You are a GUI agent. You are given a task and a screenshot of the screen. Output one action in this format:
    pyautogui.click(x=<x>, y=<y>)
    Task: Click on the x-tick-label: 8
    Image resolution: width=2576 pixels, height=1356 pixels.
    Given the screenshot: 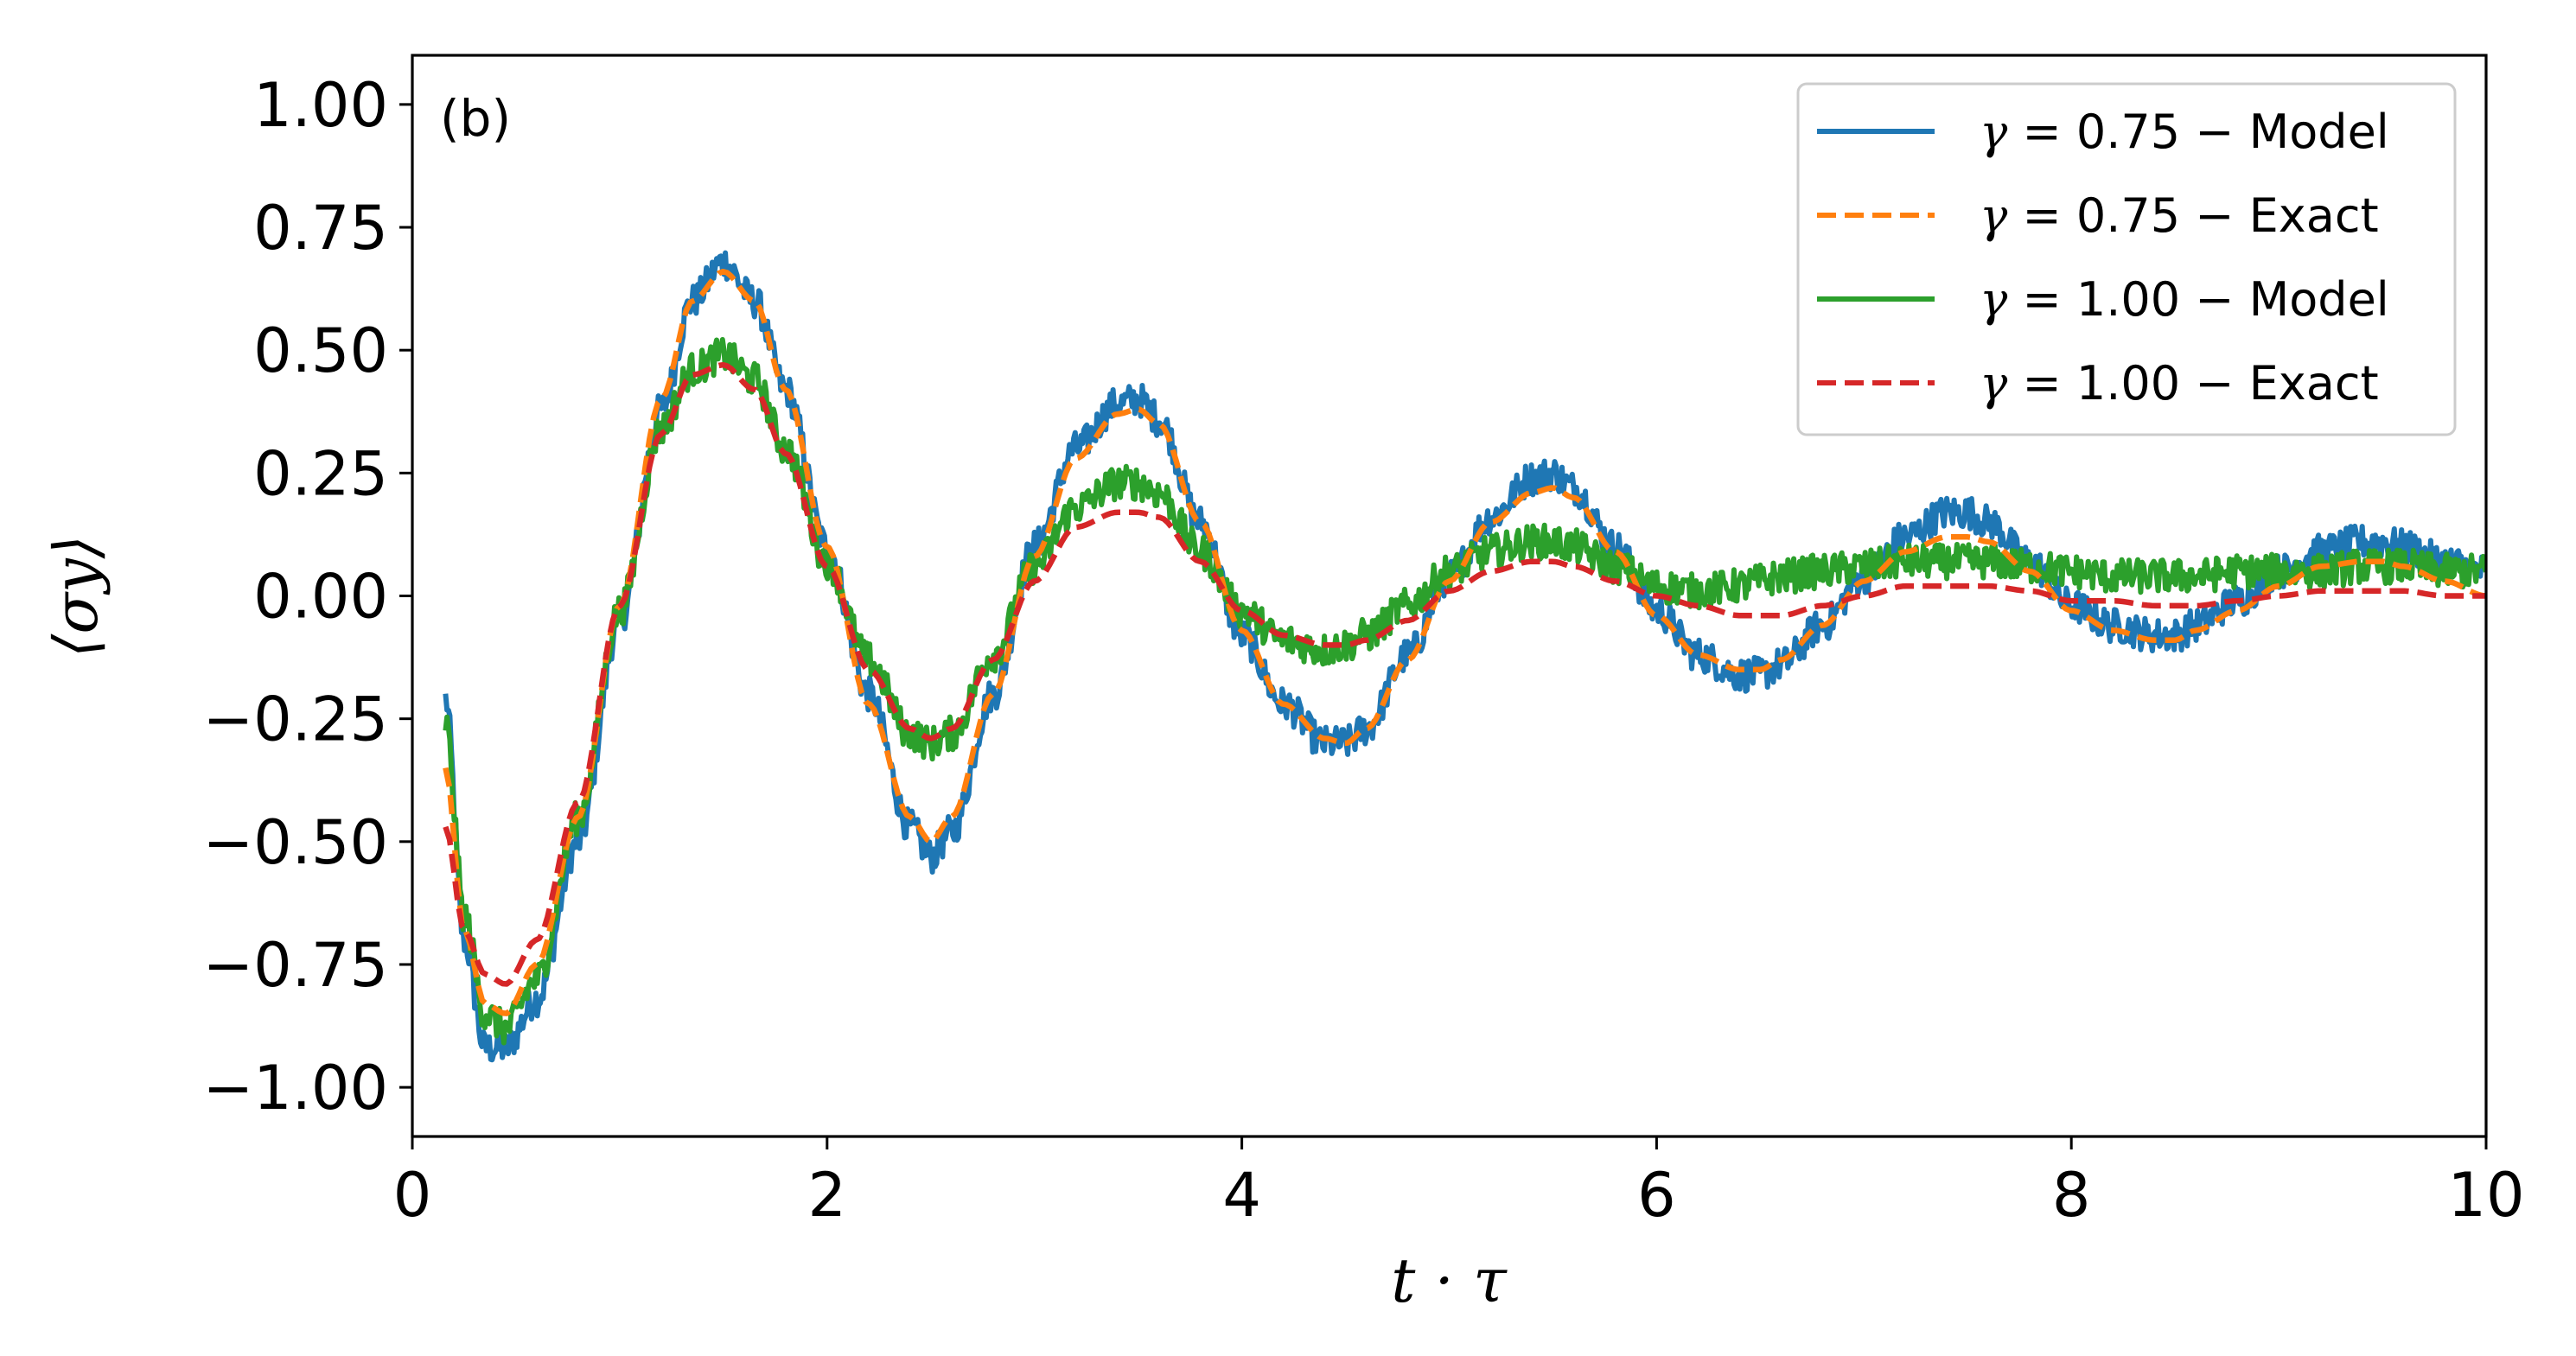 What is the action you would take?
    pyautogui.click(x=2071, y=1195)
    